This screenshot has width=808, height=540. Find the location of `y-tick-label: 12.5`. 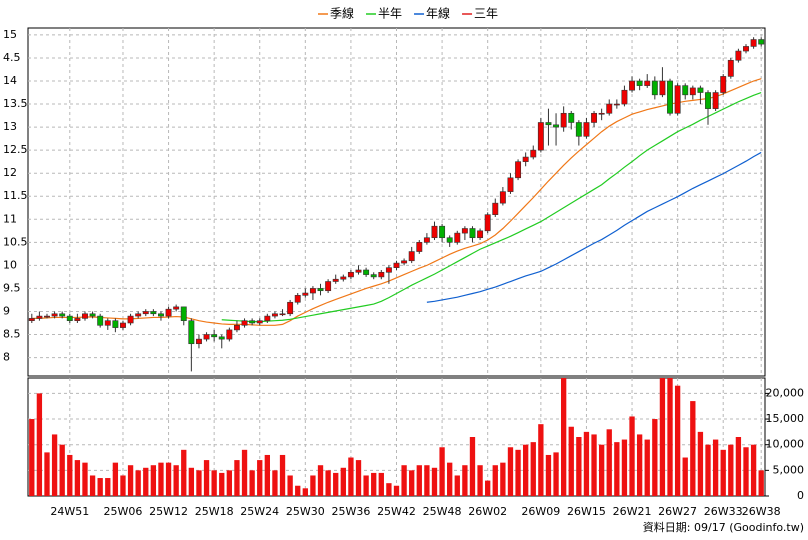

y-tick-label: 12.5 is located at coordinates (15, 149).